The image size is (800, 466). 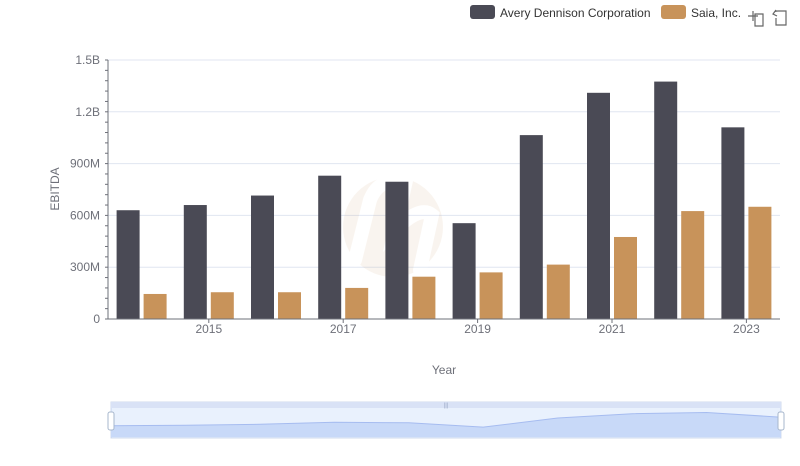 I want to click on datazoom-preview-area, so click(x=446, y=424).